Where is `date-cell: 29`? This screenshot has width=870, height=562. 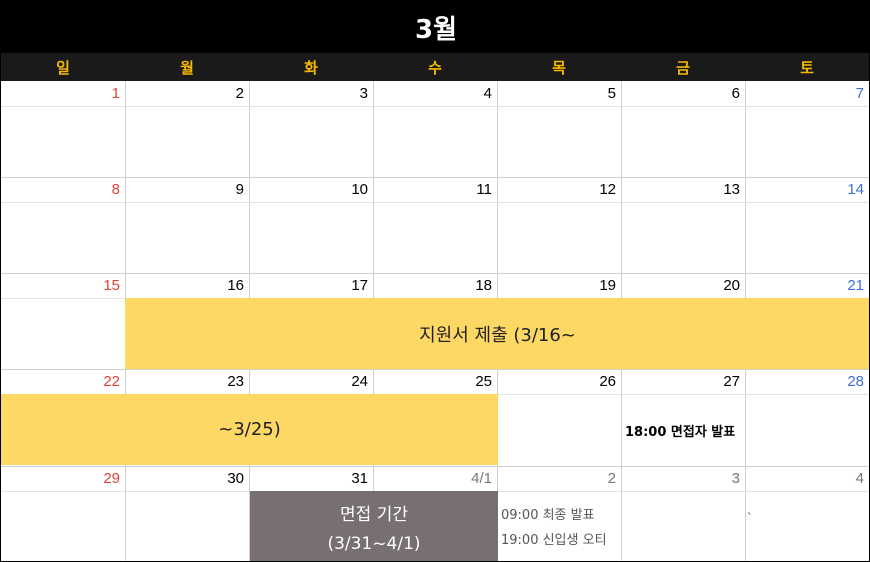
date-cell: 29 is located at coordinates (111, 478).